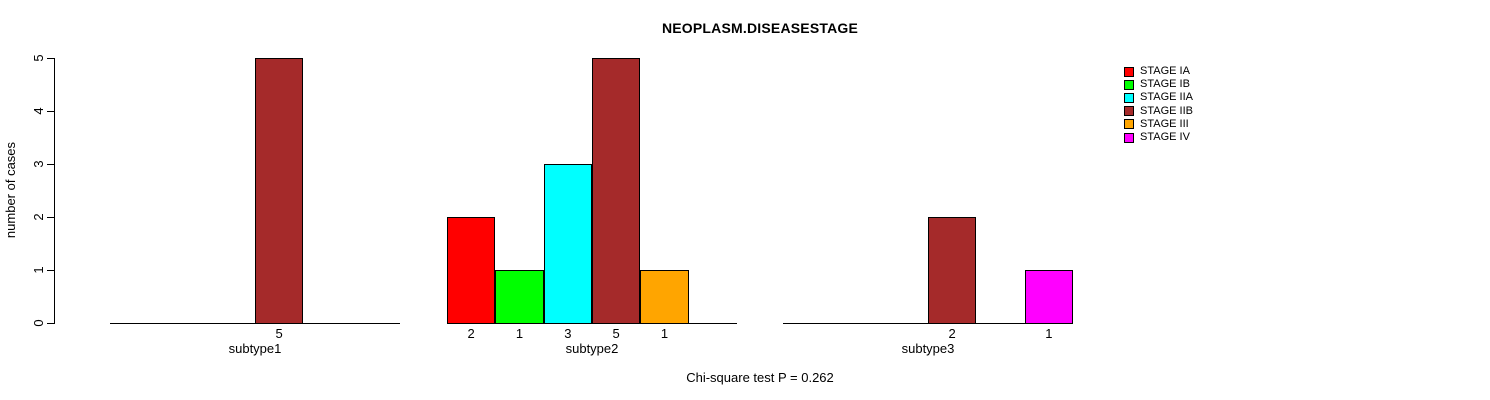  I want to click on legend-label: STAGE IIB, so click(1166, 110).